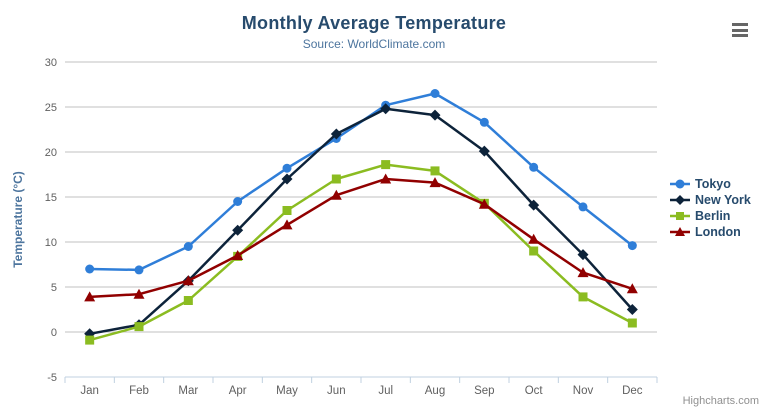 The image size is (769, 416). I want to click on y-axis-tick-label: 15, so click(51, 198).